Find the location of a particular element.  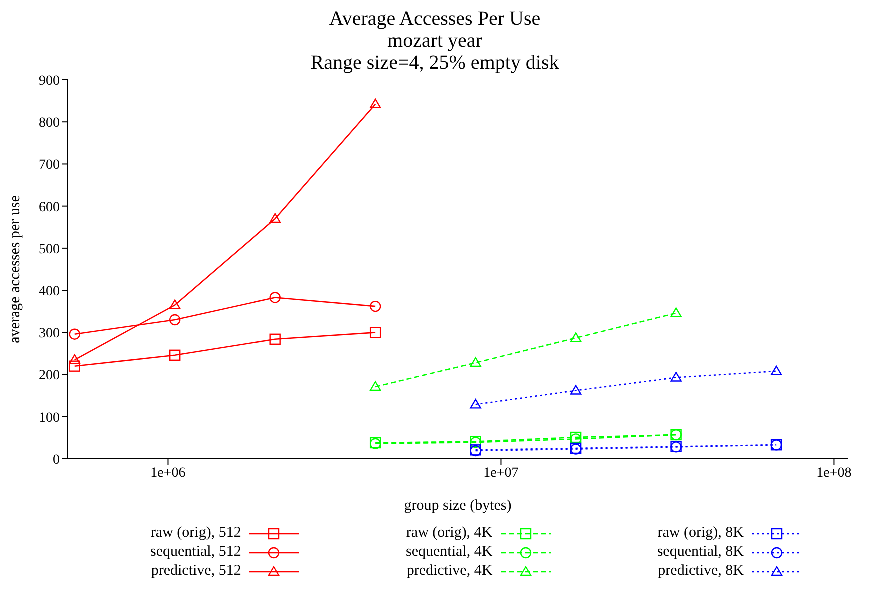

x-axis-title: group size (bytes) is located at coordinates (458, 506).